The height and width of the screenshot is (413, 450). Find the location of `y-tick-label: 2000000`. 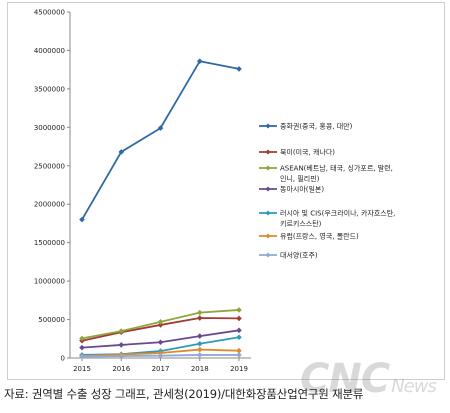

y-tick-label: 2000000 is located at coordinates (49, 205).